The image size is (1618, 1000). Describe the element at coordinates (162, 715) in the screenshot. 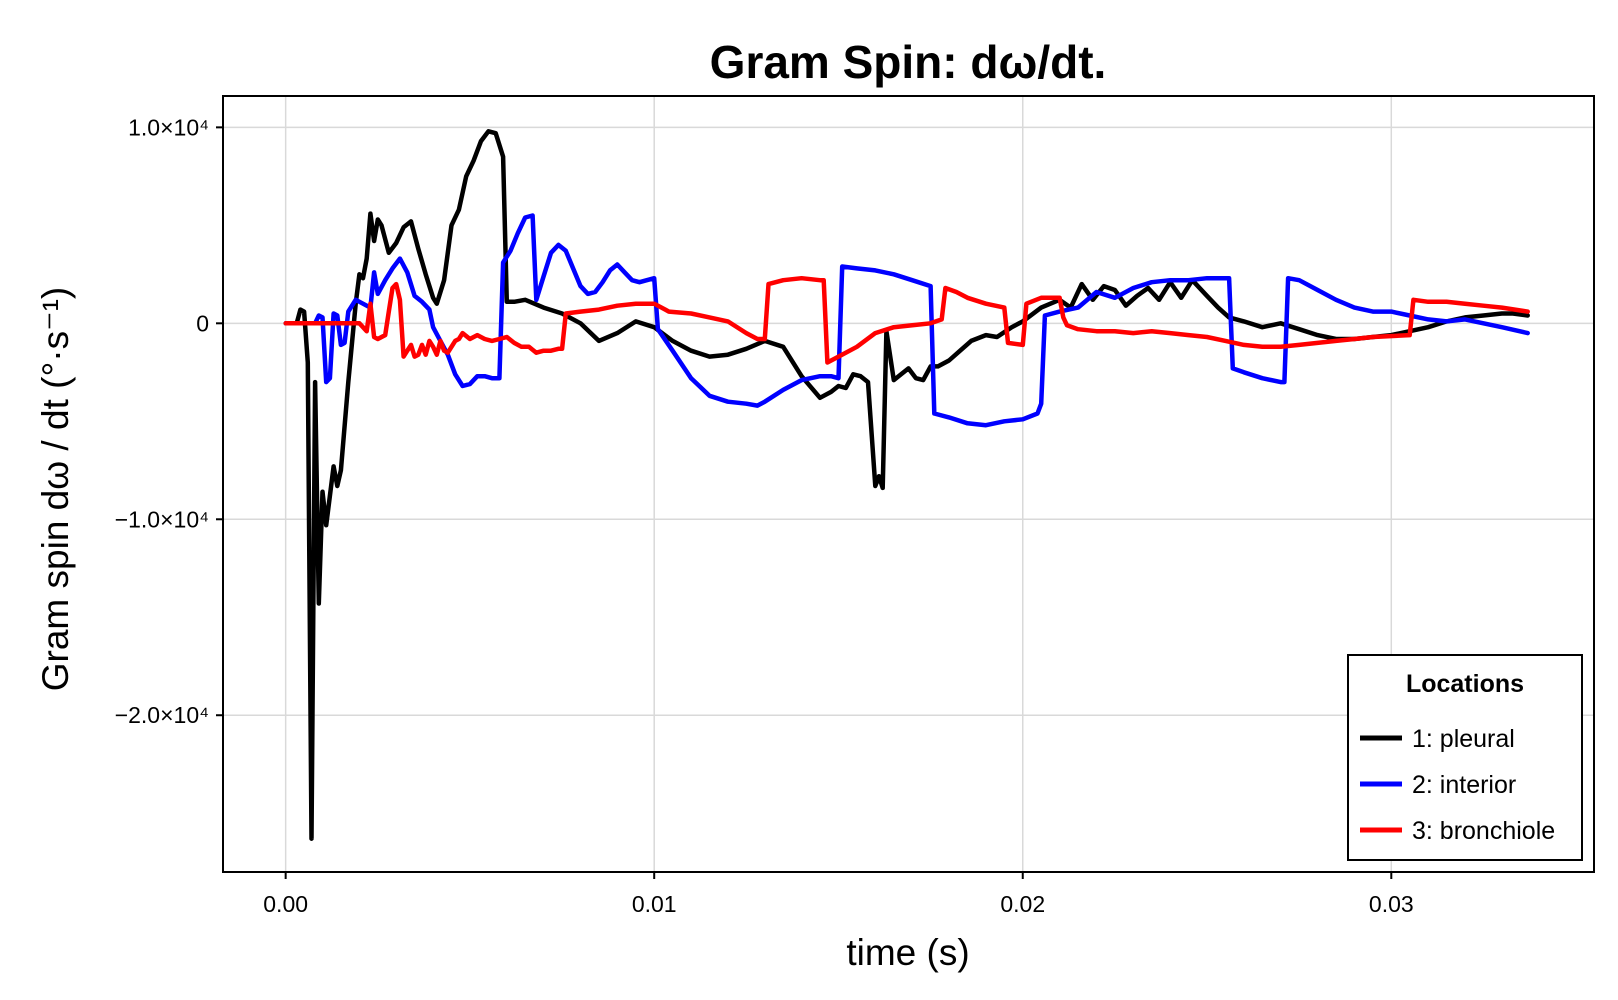

I see `y-tick-label: −2.0×10⁴` at that location.